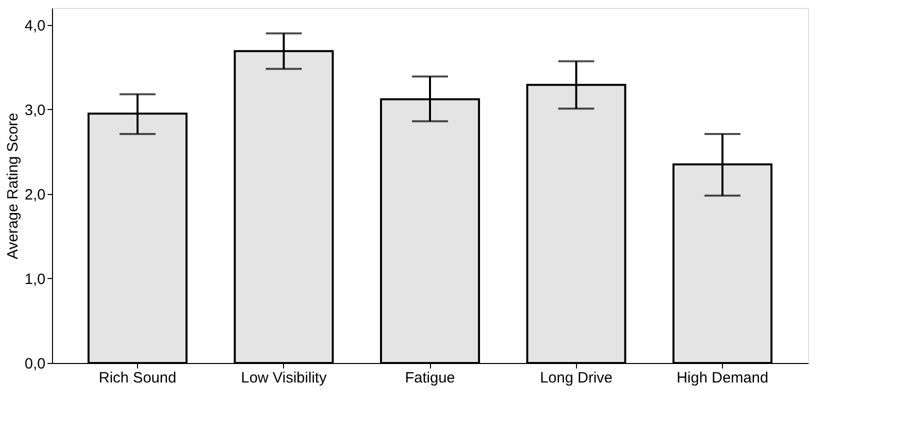  What do you see at coordinates (284, 378) in the screenshot?
I see `x-tick-label: Low Visibility` at bounding box center [284, 378].